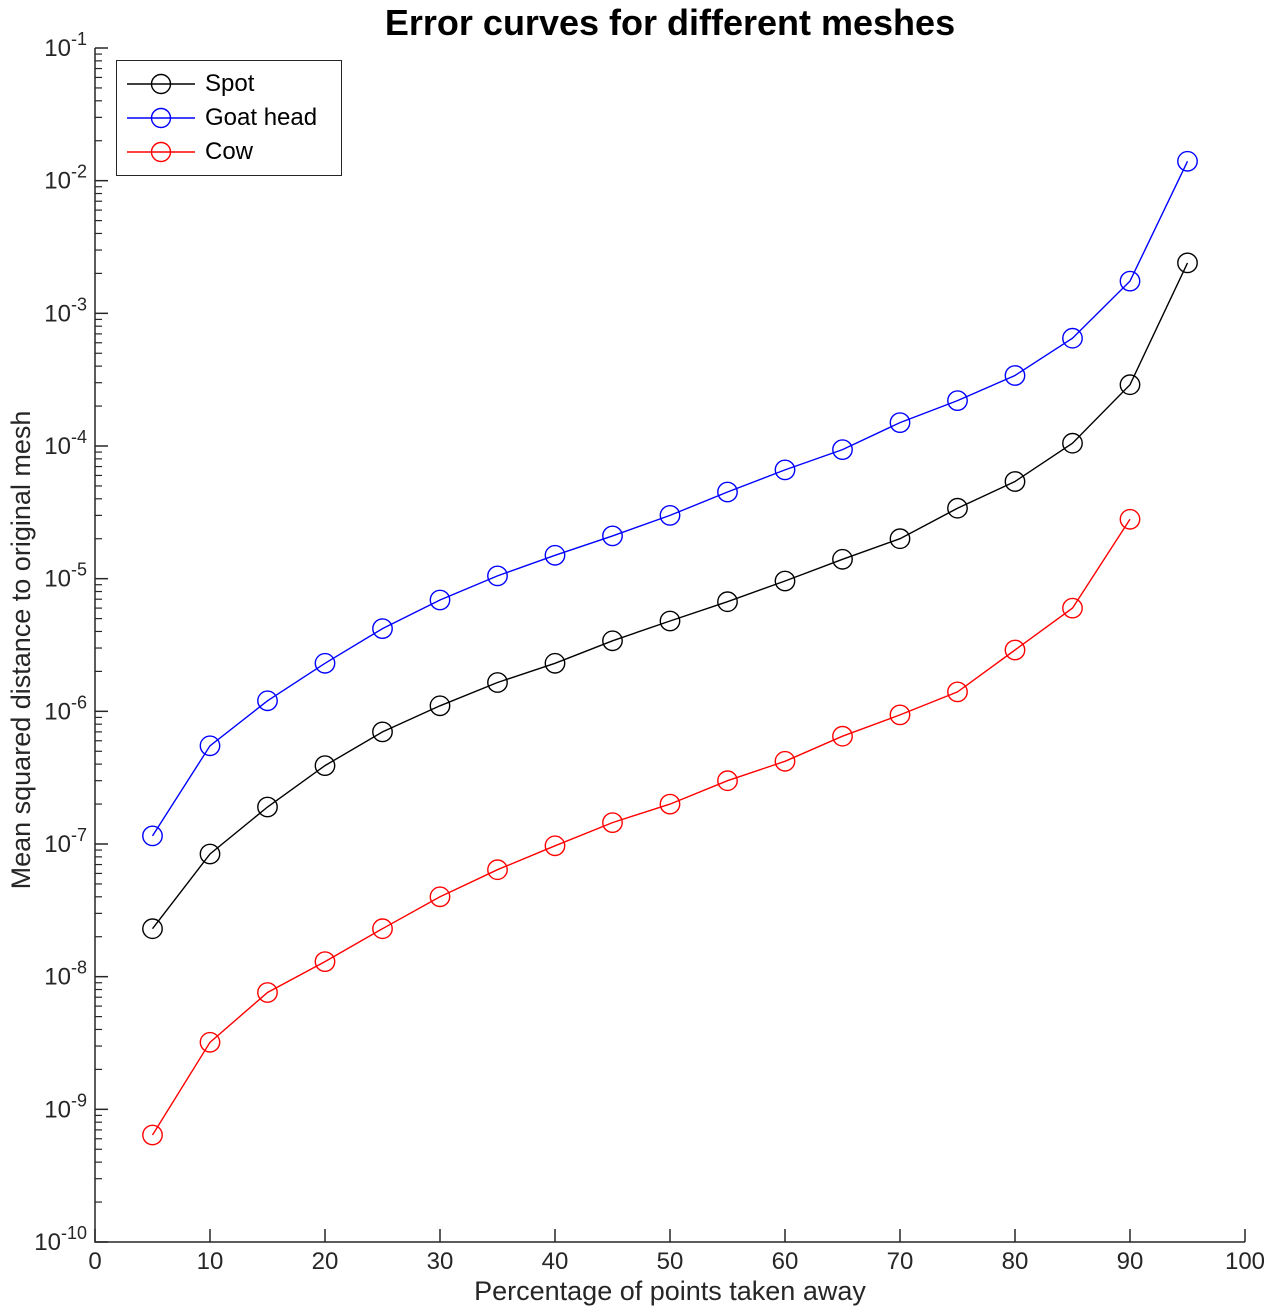 This screenshot has width=1264, height=1316. I want to click on legend: Spot Goat head Cow, so click(229, 118).